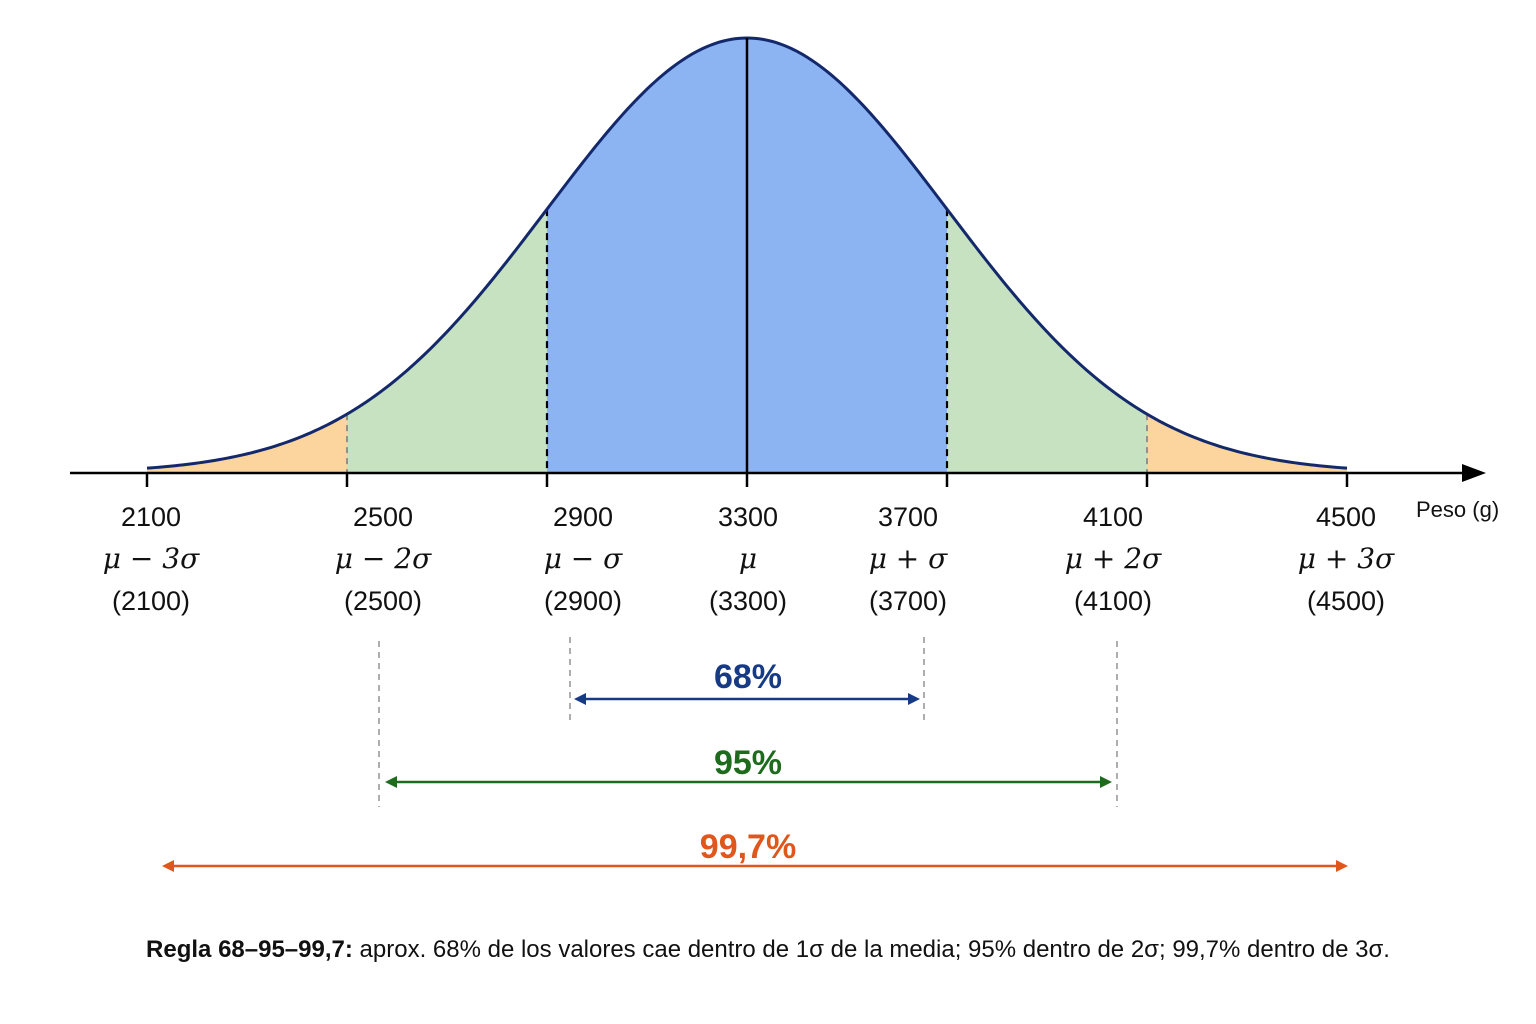  What do you see at coordinates (748, 558) in the screenshot?
I see `tick-symbol-3300: μ` at bounding box center [748, 558].